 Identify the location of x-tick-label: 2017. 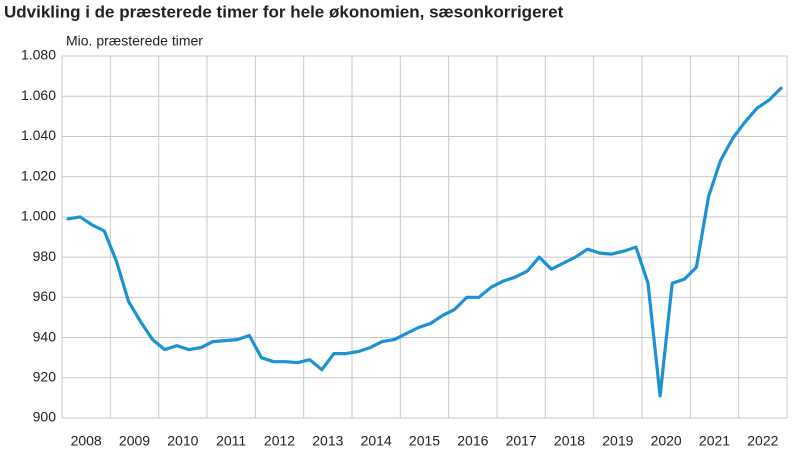
(521, 441).